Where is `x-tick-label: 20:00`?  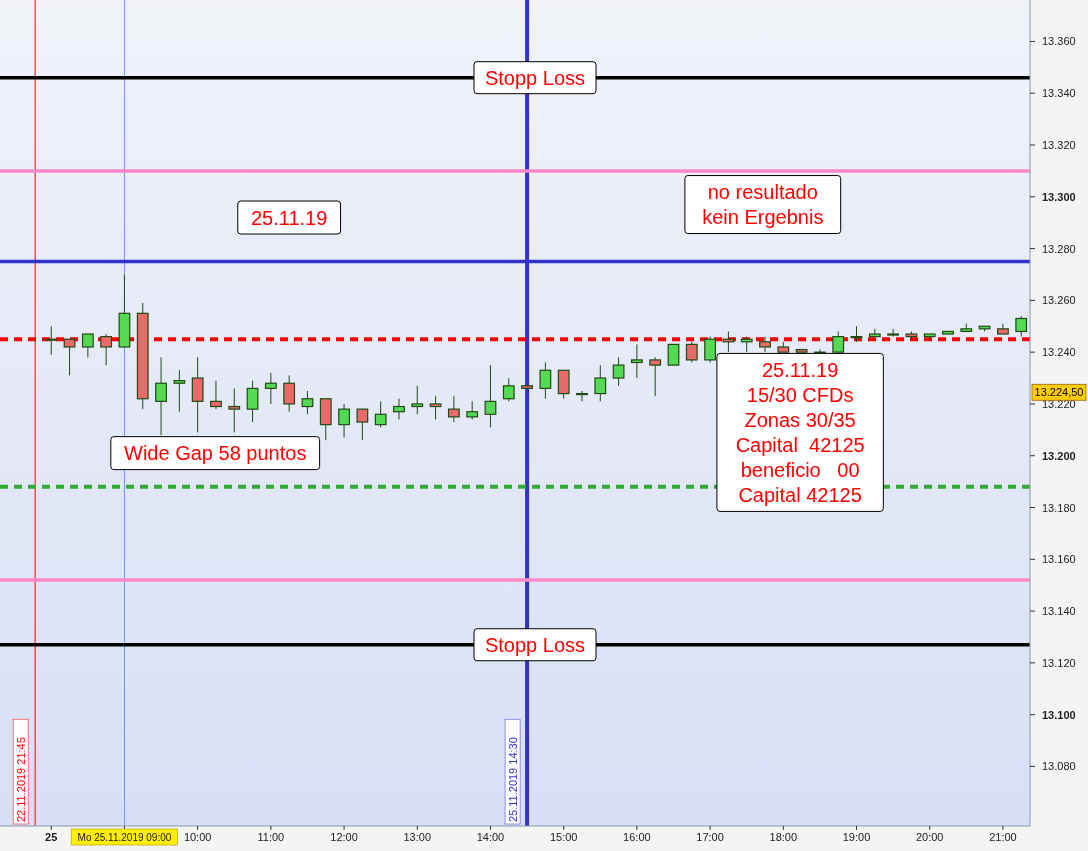 x-tick-label: 20:00 is located at coordinates (929, 837).